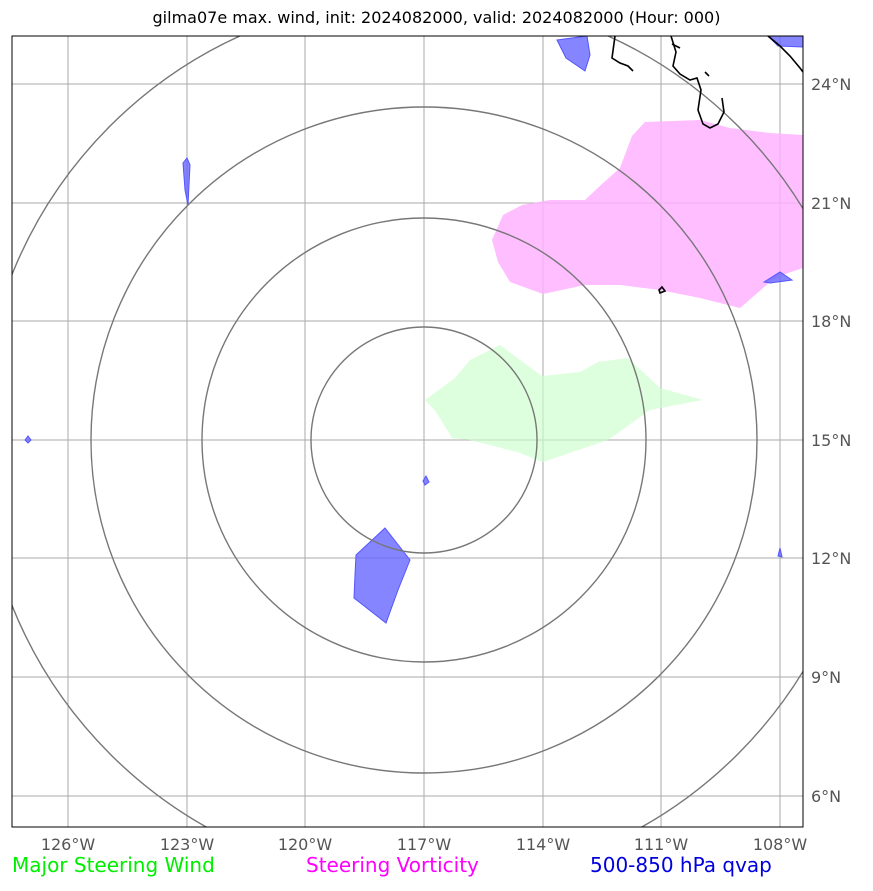  Describe the element at coordinates (831, 558) in the screenshot. I see `lat-tick-label: 12°N` at that location.